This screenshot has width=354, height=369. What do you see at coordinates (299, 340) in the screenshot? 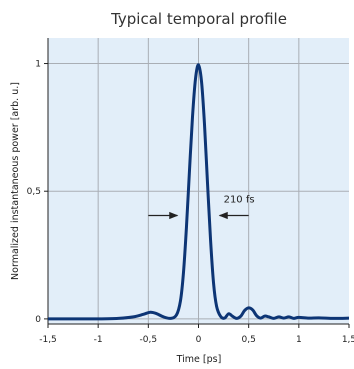
I see `x-tick-label: 1` at bounding box center [299, 340].